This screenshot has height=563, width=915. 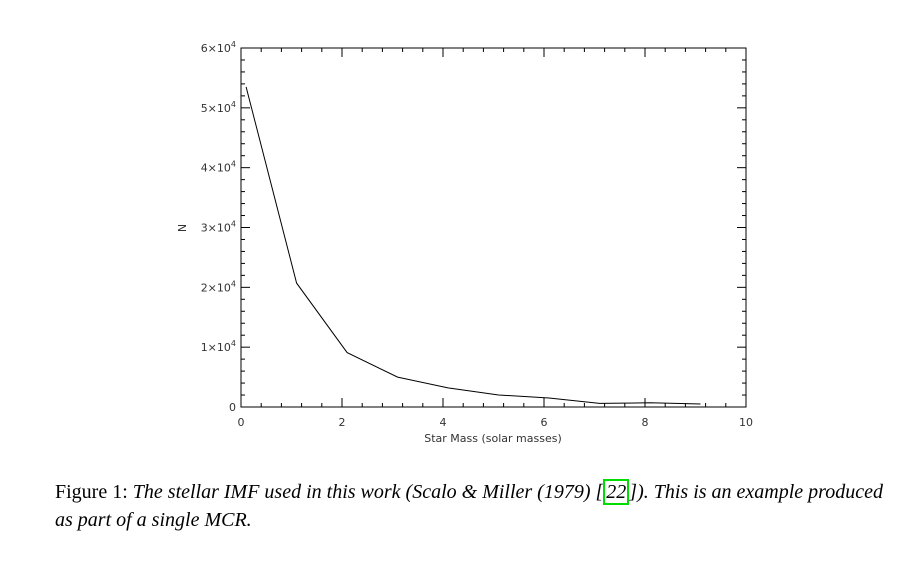 I want to click on x-tick-label: 6, so click(x=544, y=422).